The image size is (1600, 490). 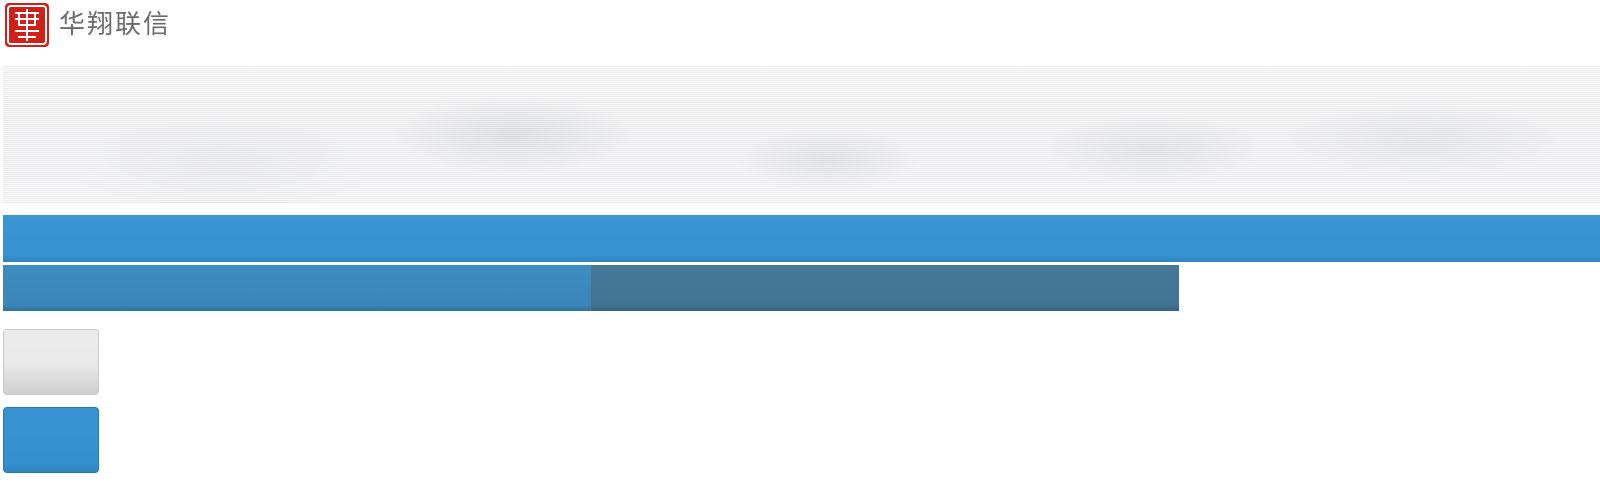 I want to click on blue-button, so click(x=51, y=440).